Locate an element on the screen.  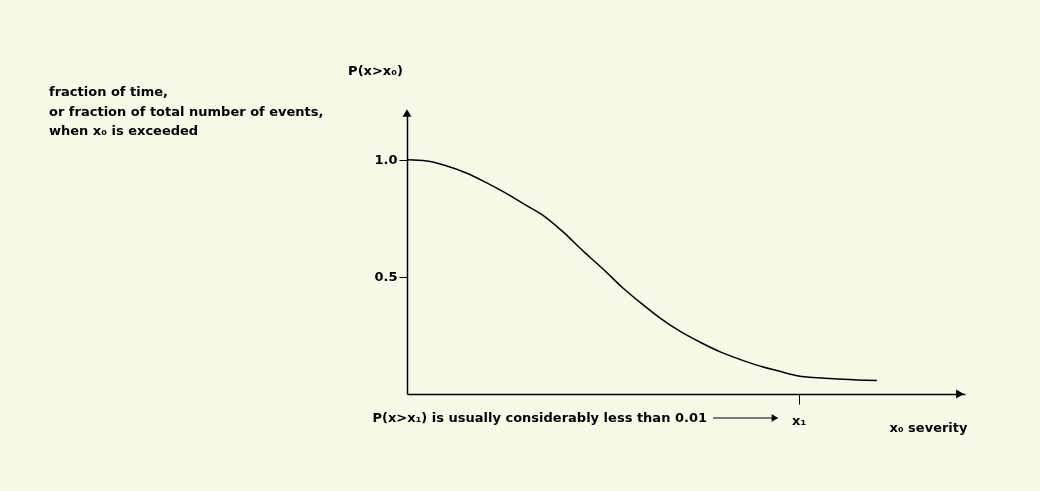
text: P(x>x₁) is usually considerably less than 0.01 is located at coordinates (539, 417).